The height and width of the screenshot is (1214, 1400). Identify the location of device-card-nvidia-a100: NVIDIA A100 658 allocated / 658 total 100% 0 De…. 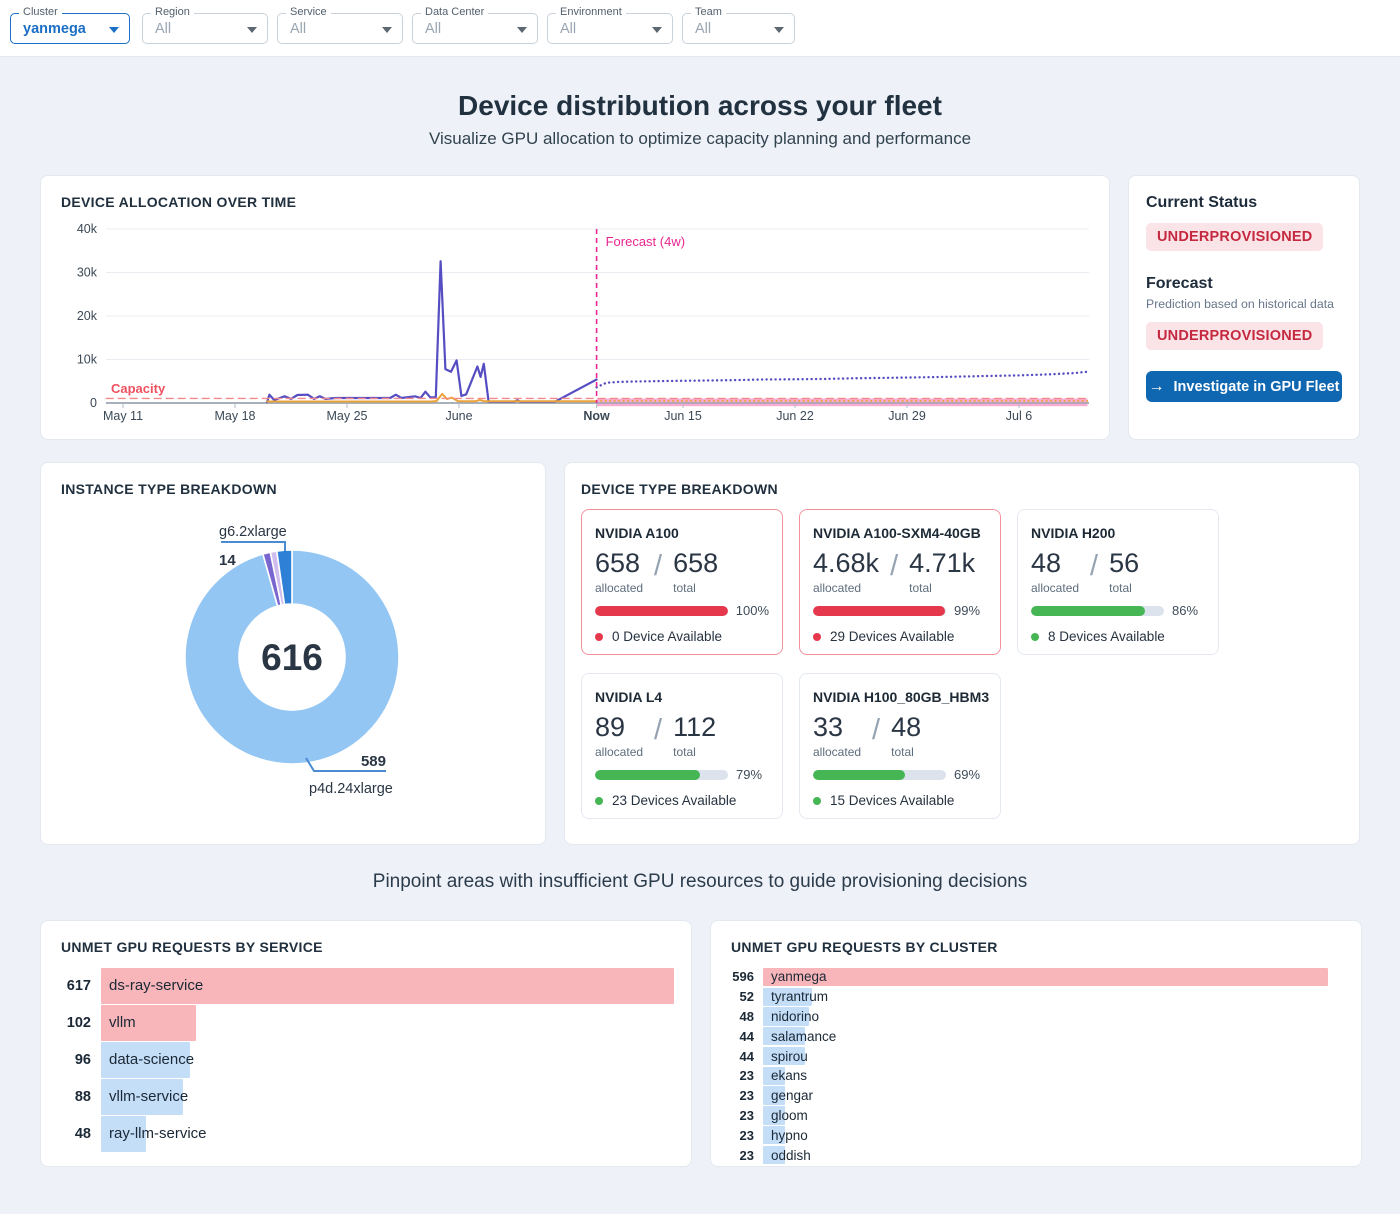
(682, 582).